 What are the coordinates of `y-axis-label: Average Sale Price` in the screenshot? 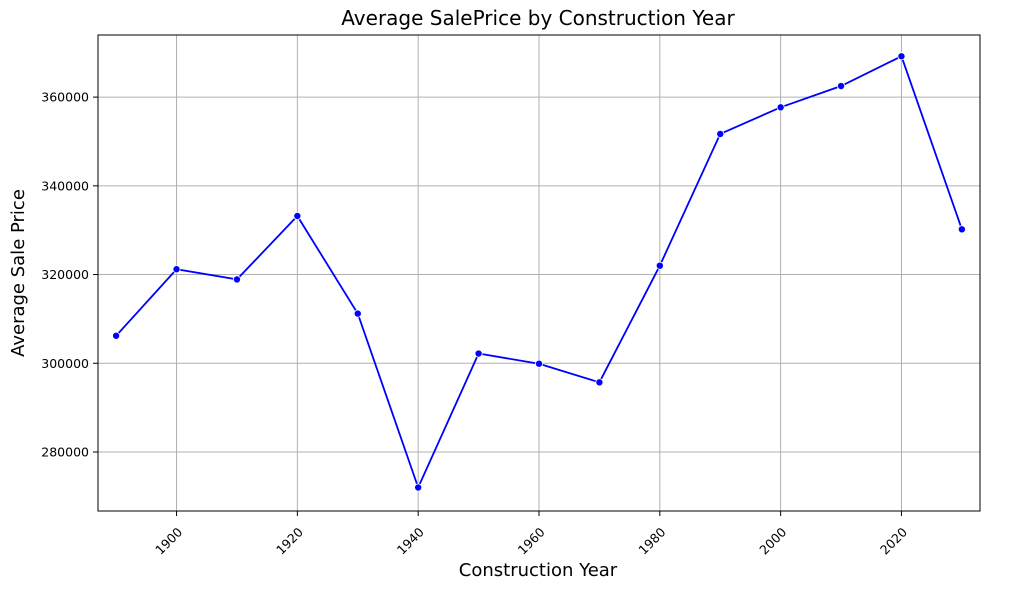 It's located at (18, 273).